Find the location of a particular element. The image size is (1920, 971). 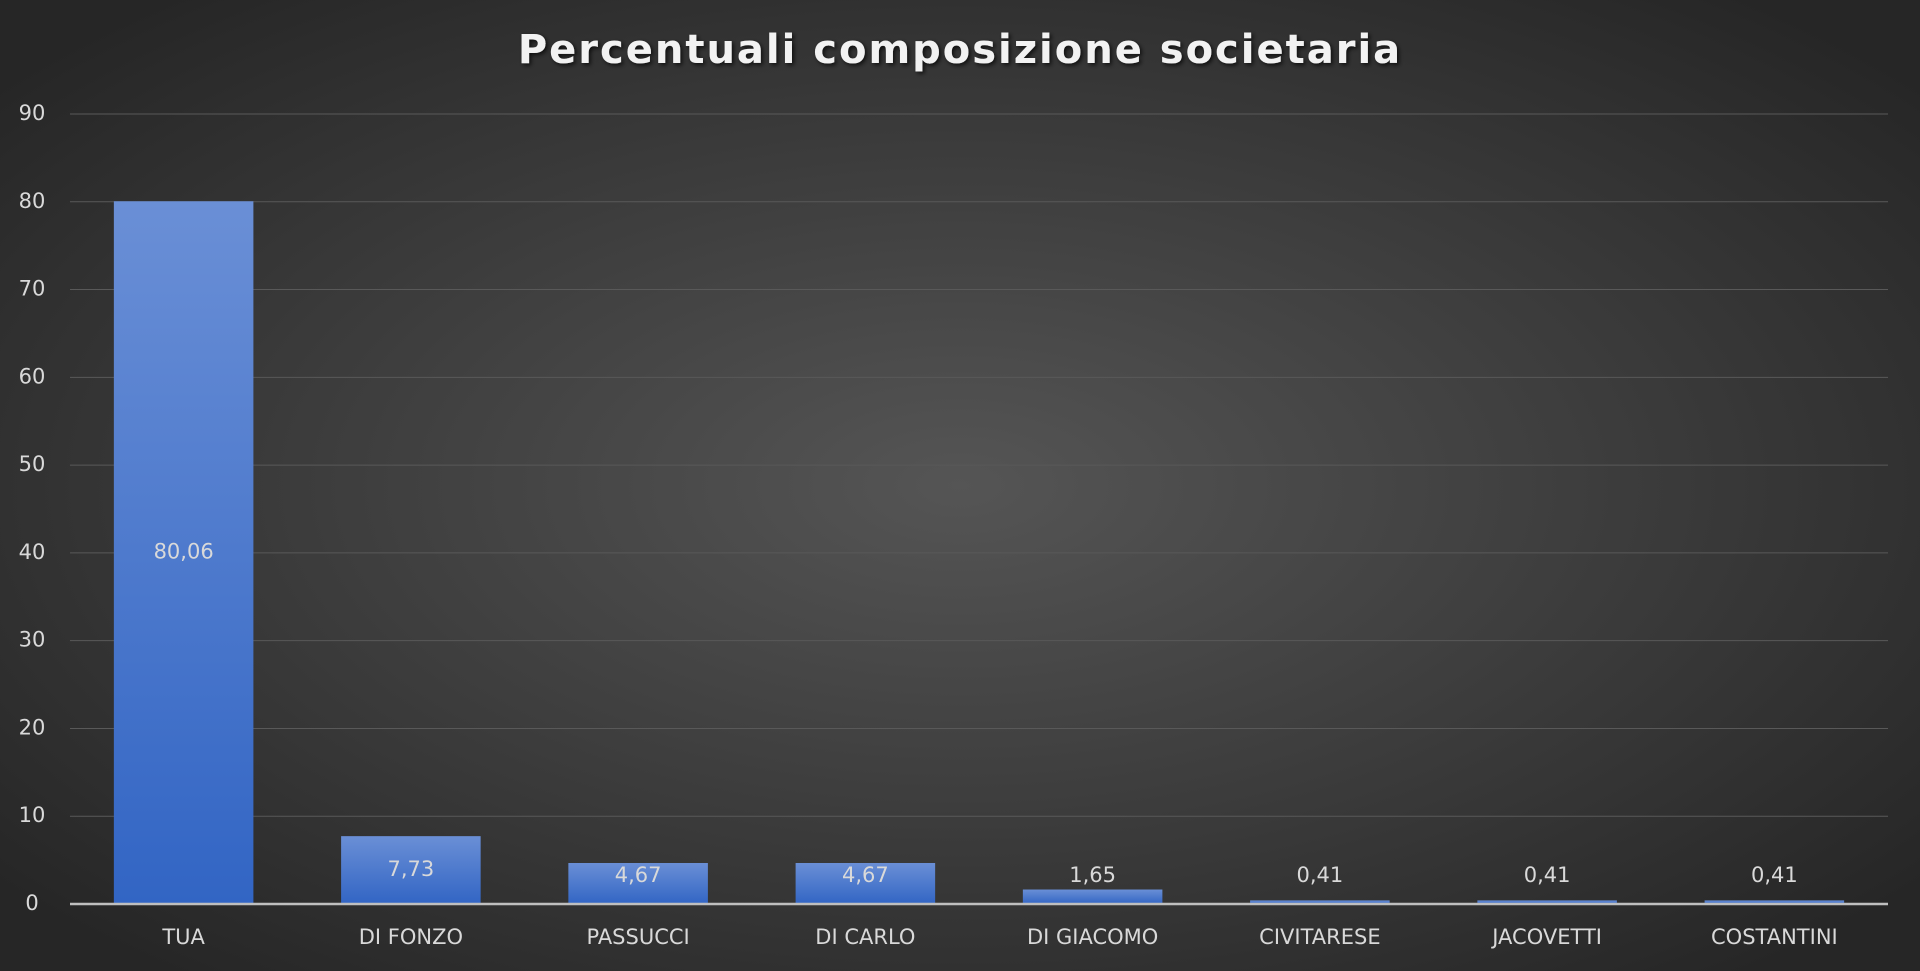

y-tick-label: 60 is located at coordinates (32, 376).